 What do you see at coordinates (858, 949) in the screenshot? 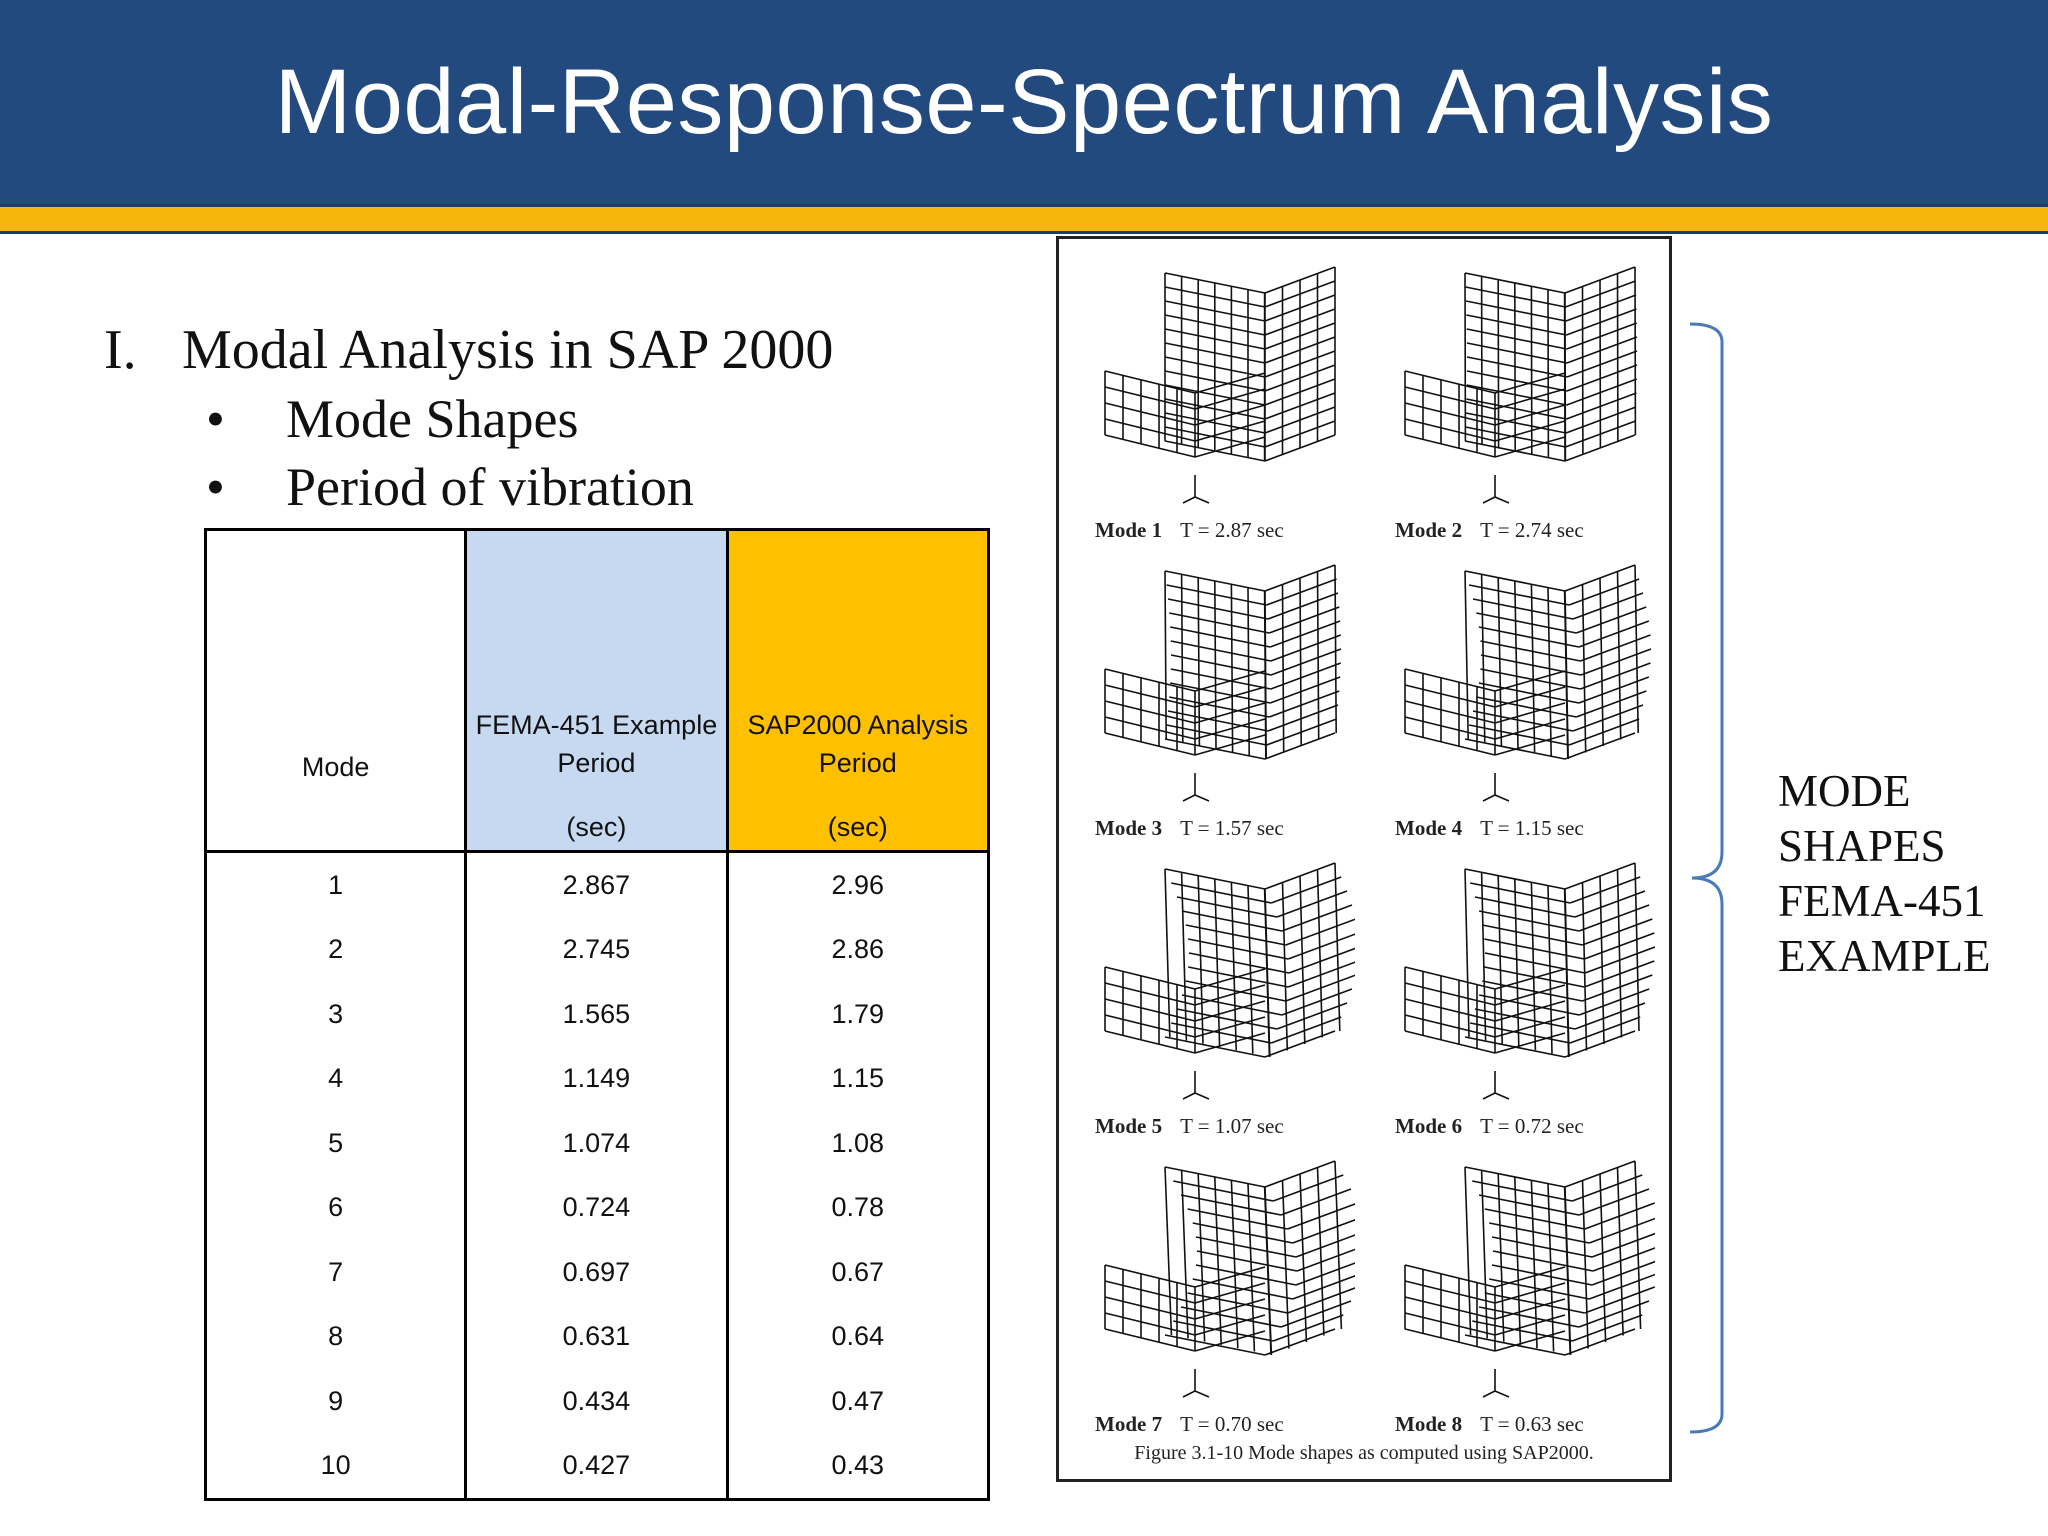
I see `cell-sap: 2.86` at bounding box center [858, 949].